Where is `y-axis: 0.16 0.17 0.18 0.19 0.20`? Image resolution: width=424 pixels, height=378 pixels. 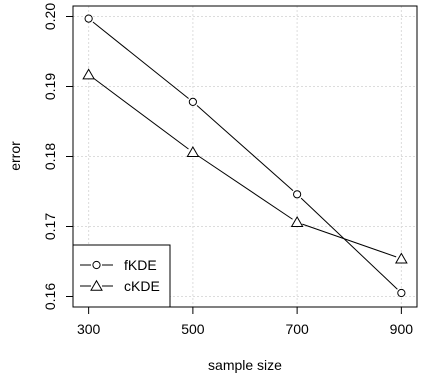 y-axis: 0.16 0.17 0.18 0.19 0.20 is located at coordinates (57, 156).